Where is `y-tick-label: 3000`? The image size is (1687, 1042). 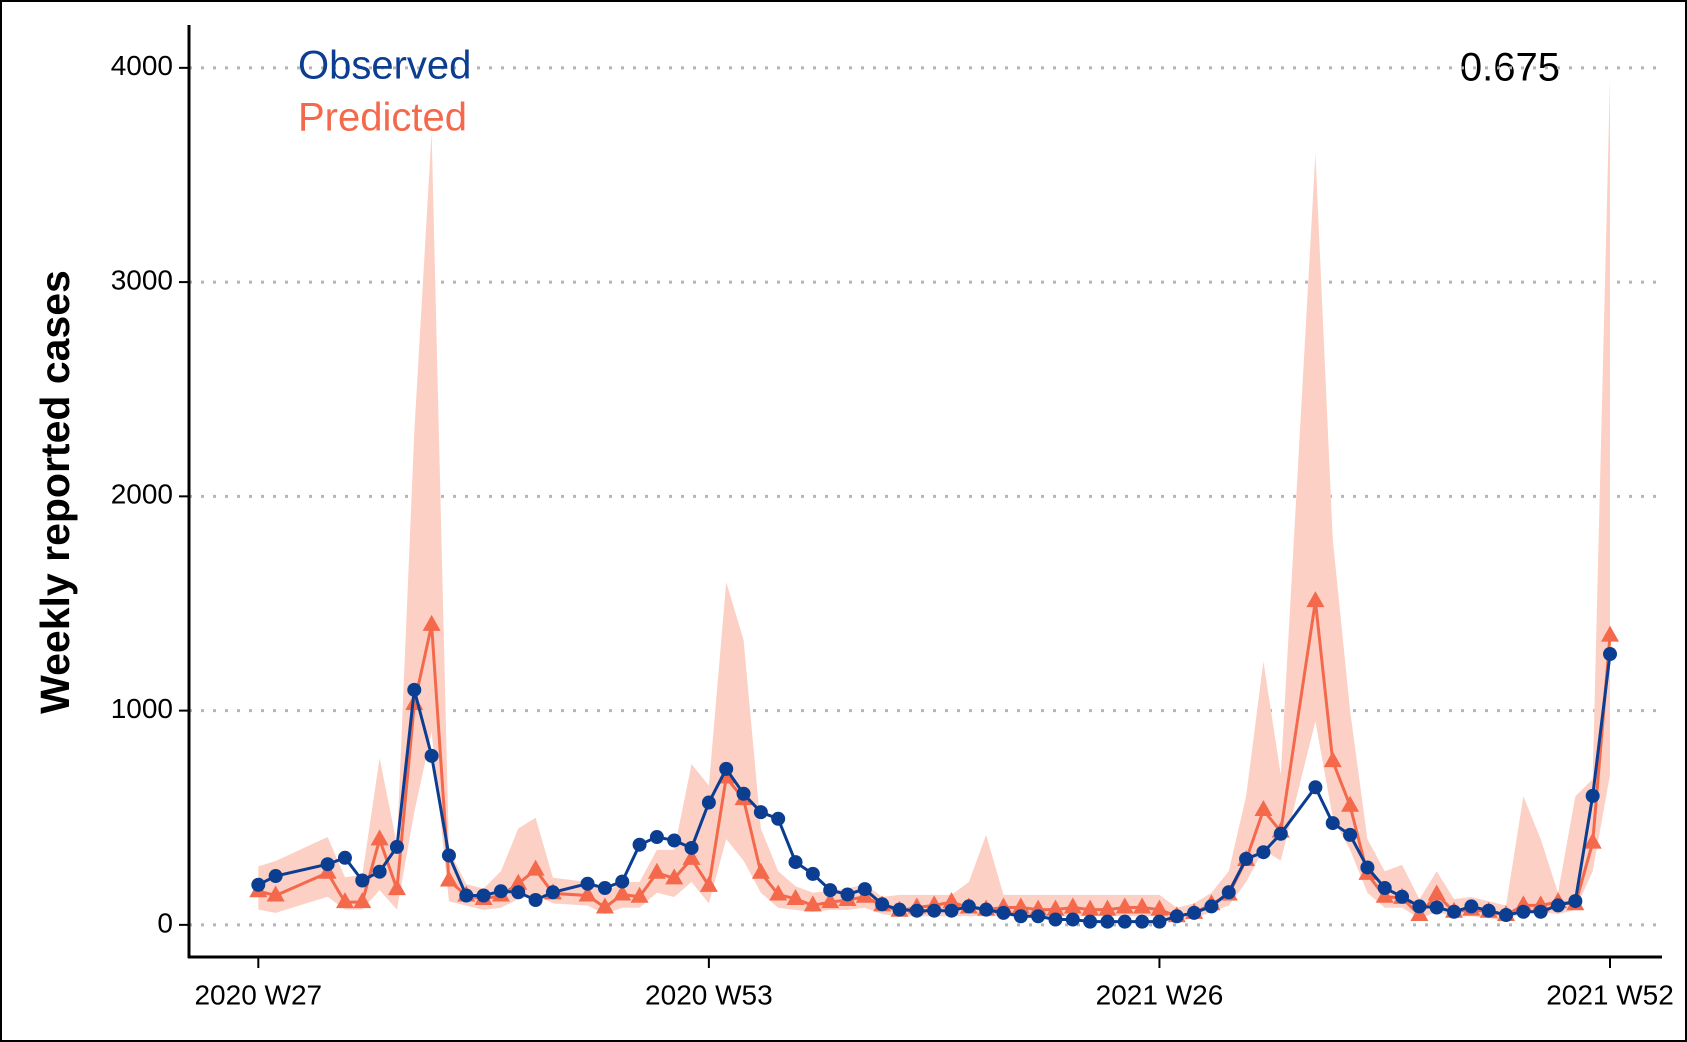
y-tick-label: 3000 is located at coordinates (142, 279).